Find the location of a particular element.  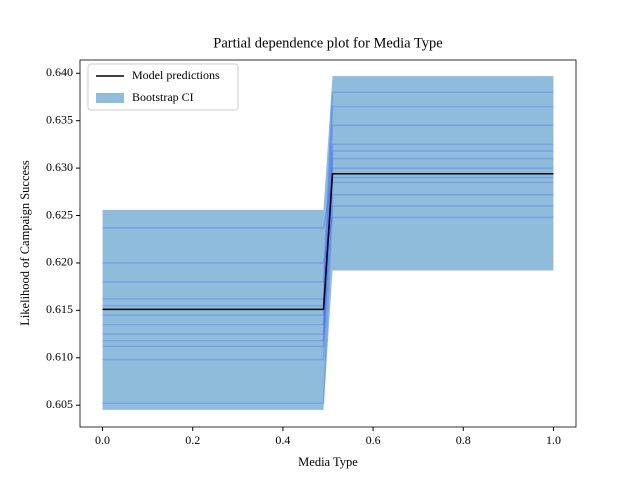

x-tick-label: 1.0 is located at coordinates (553, 440).